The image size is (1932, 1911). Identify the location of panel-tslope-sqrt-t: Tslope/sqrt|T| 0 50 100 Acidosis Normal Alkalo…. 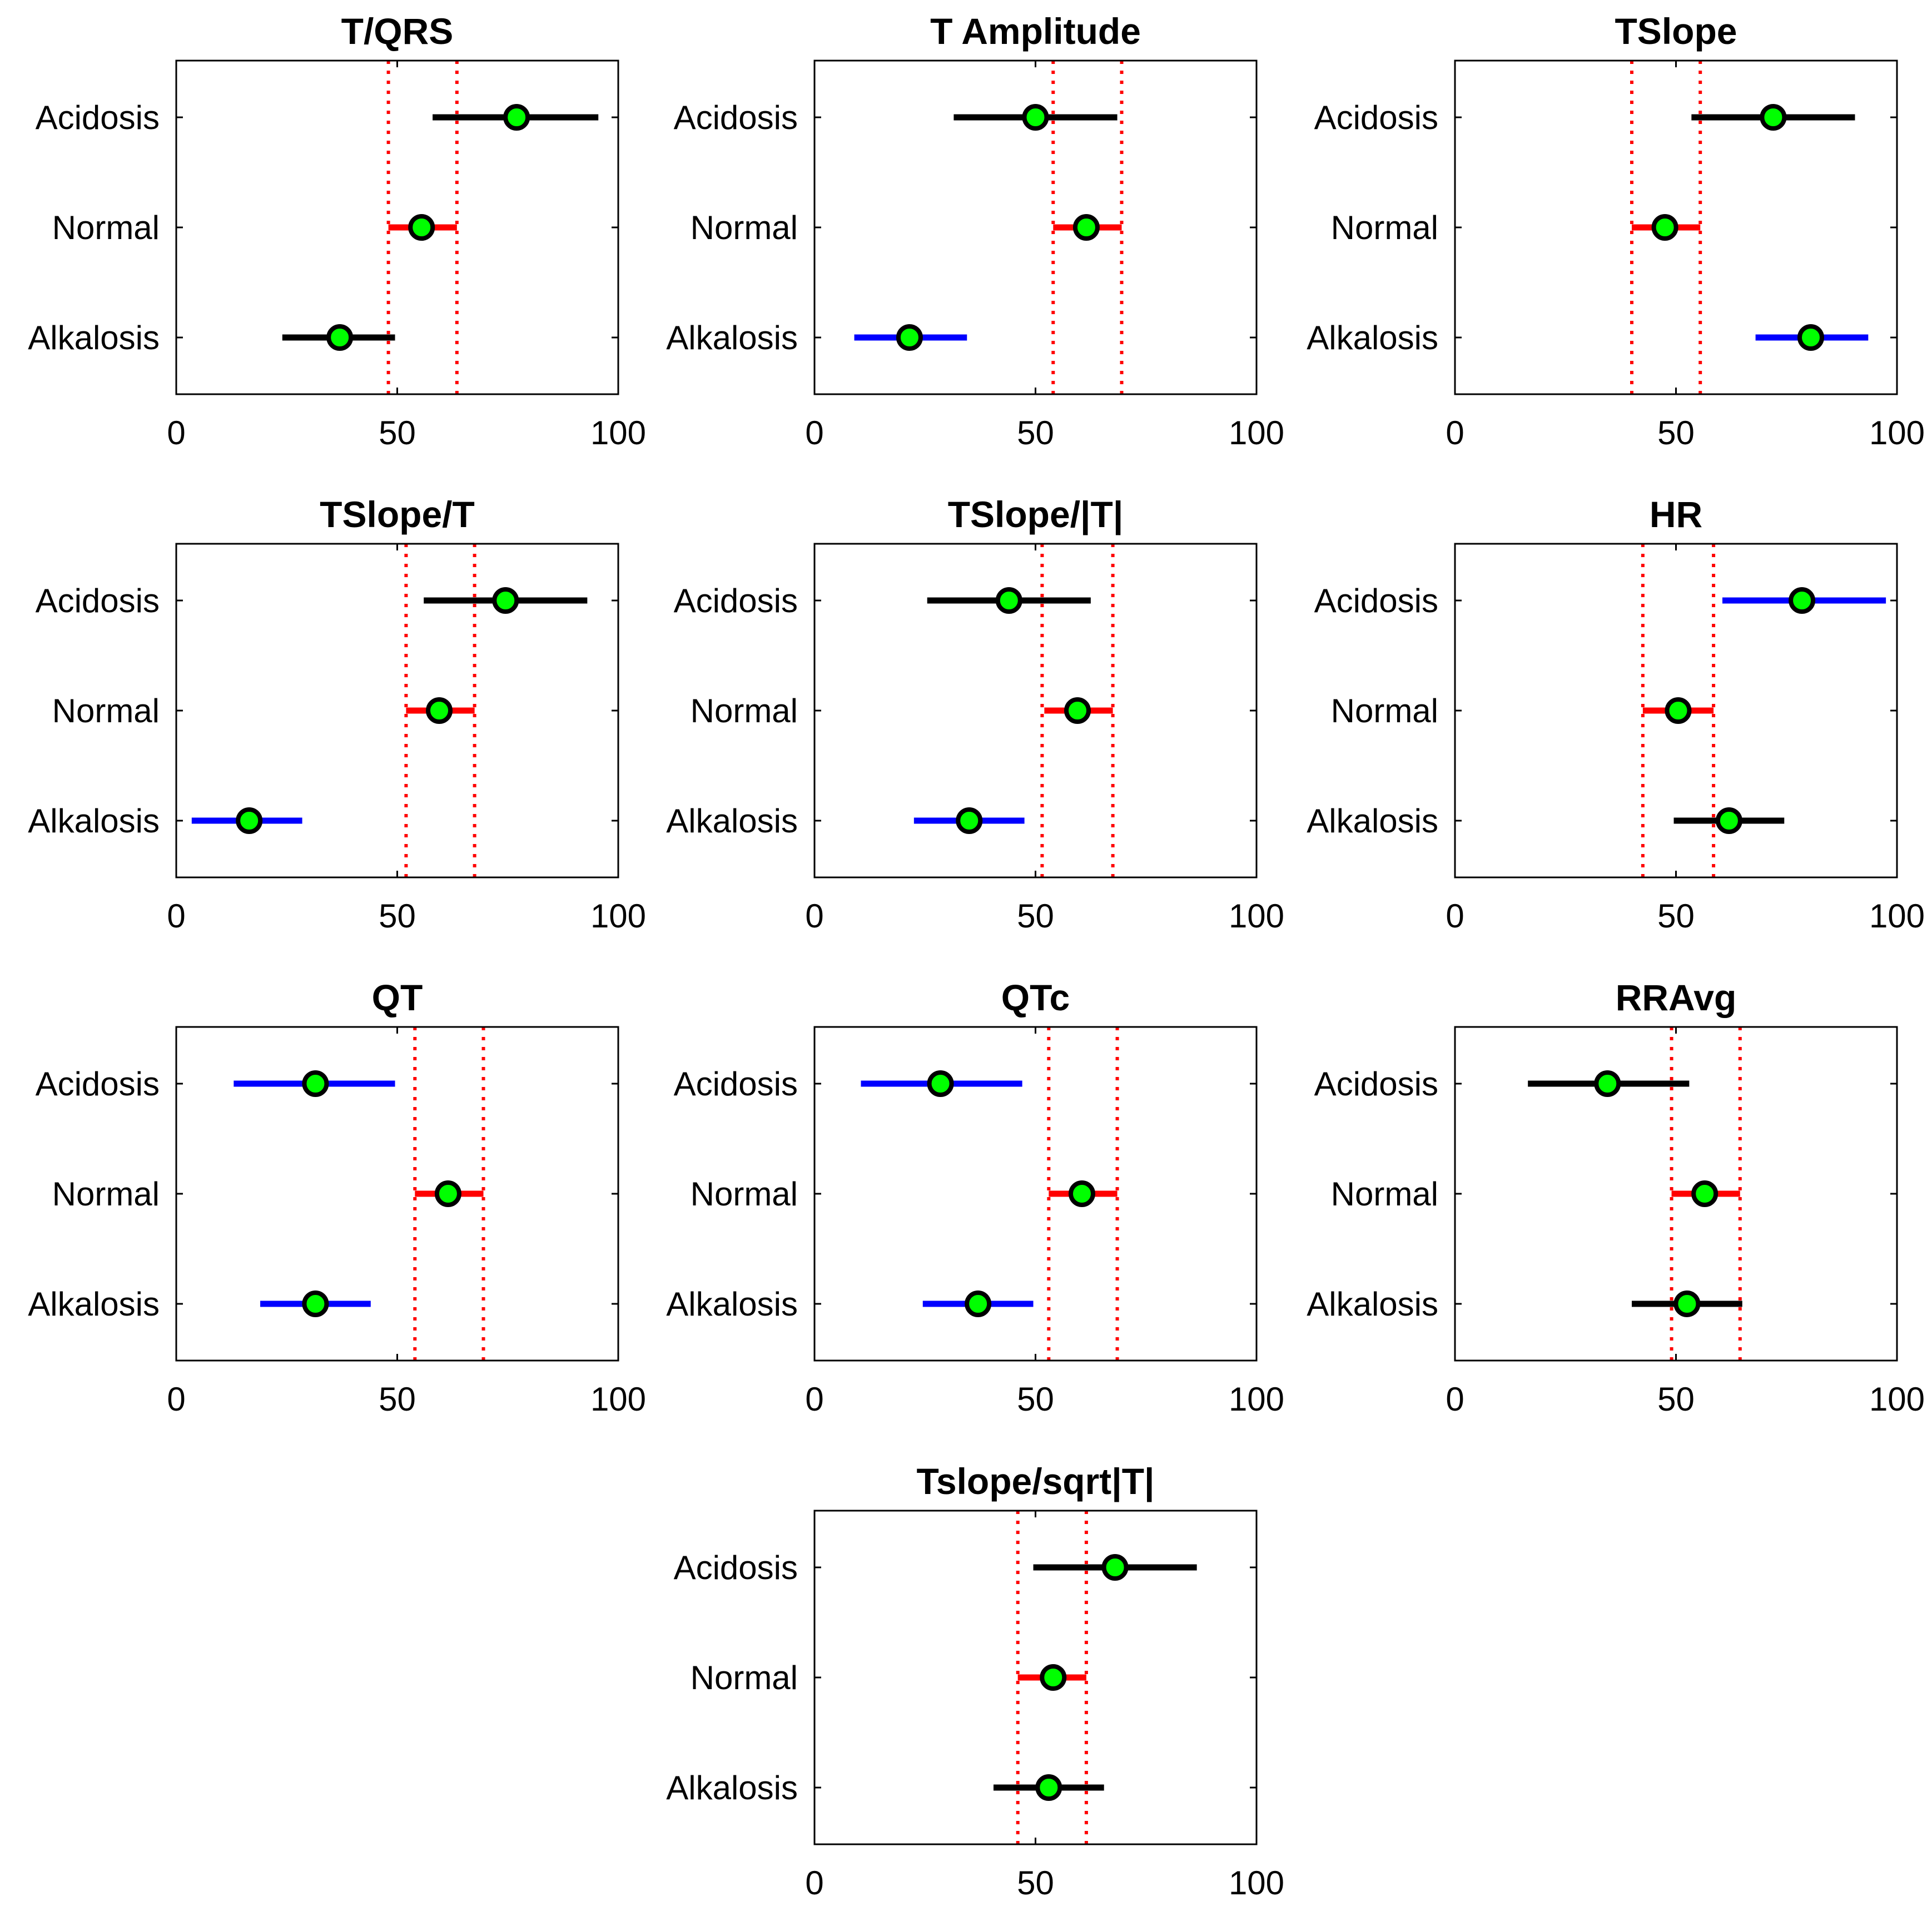
(975, 1681).